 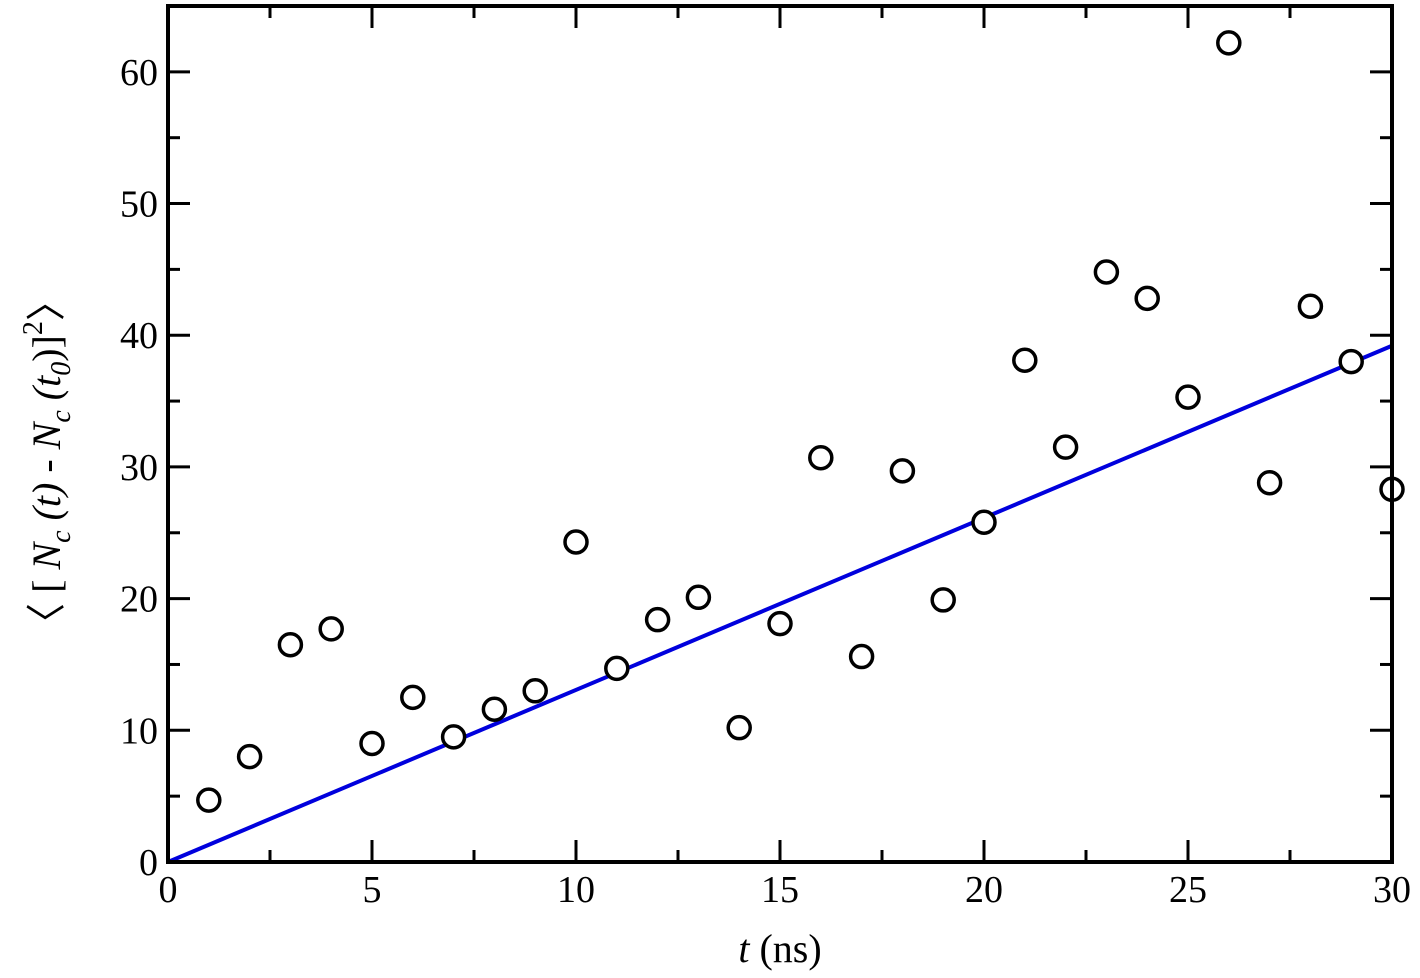 I want to click on x-axis-title: t (ns), so click(x=779, y=948).